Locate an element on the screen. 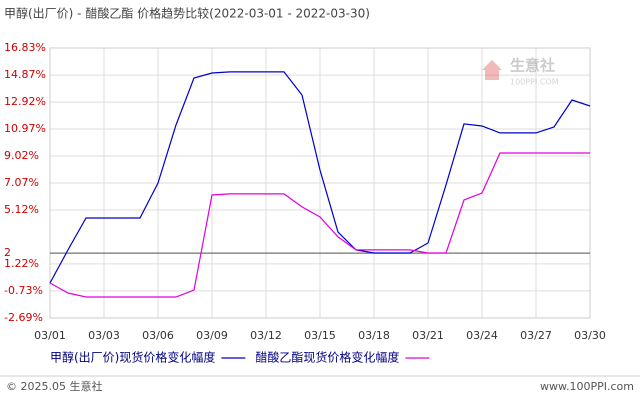  watermark: 生意社 100PPI.COM is located at coordinates (520, 72).